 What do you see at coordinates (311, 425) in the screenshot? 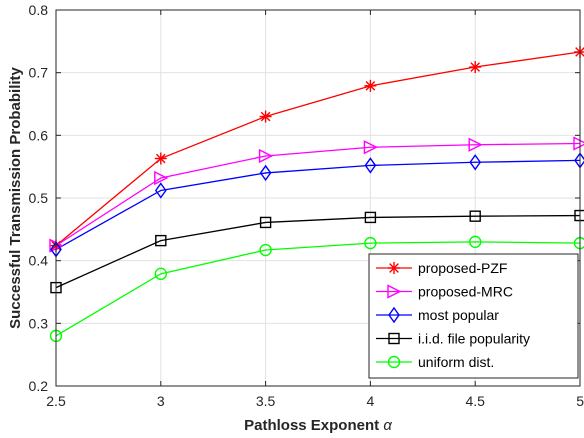
I see `x-axis-label-text: Pathloss Exponent` at bounding box center [311, 425].